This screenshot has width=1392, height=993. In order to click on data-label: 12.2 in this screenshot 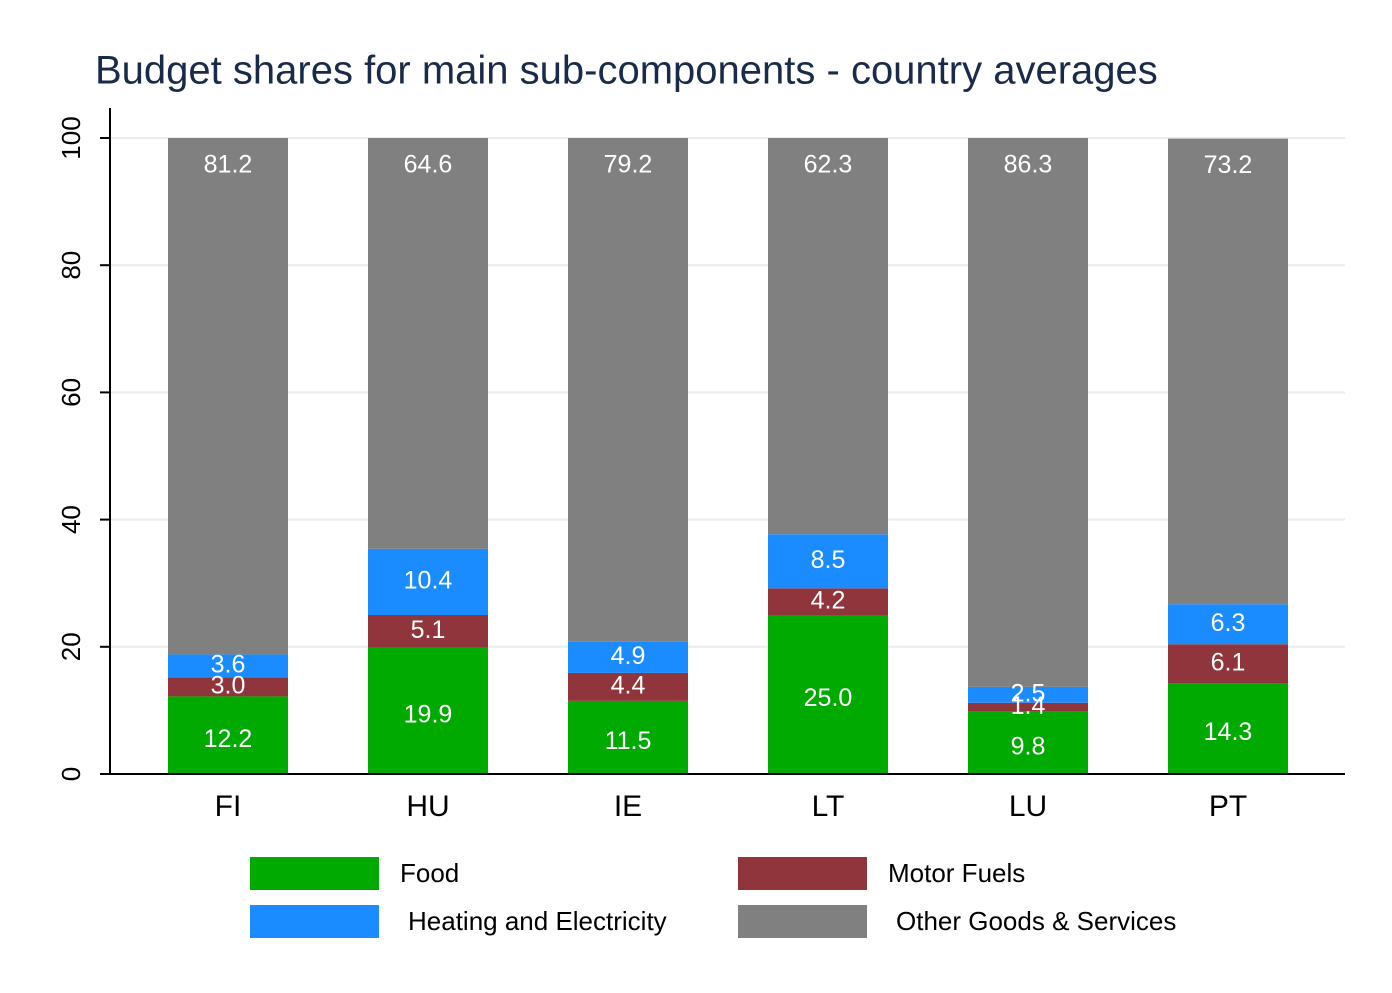, I will do `click(228, 739)`.